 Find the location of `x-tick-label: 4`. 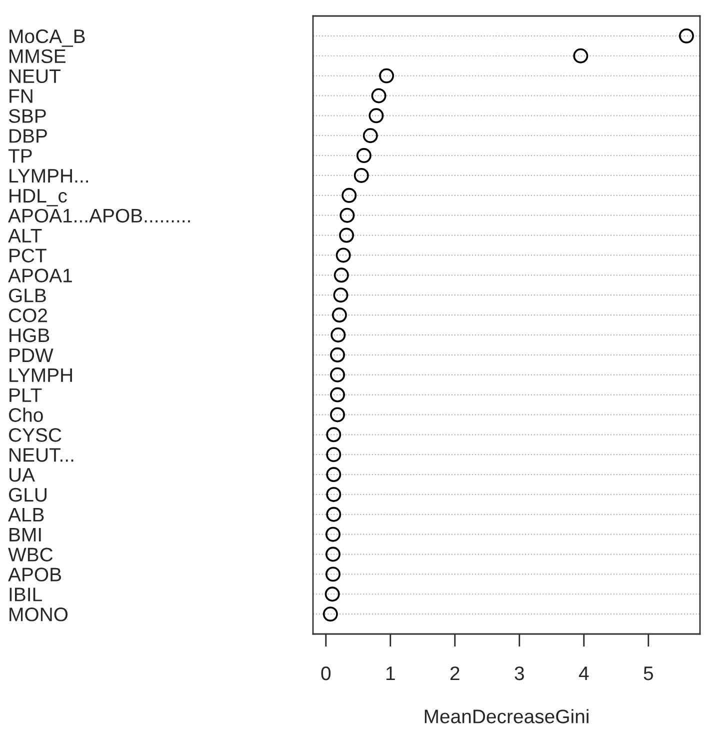

x-tick-label: 4 is located at coordinates (583, 673).